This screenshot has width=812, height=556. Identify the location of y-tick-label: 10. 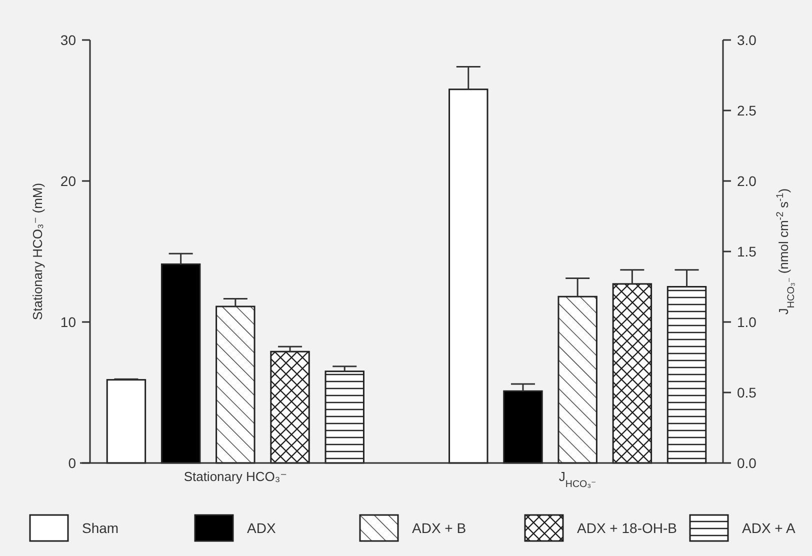
(68, 322).